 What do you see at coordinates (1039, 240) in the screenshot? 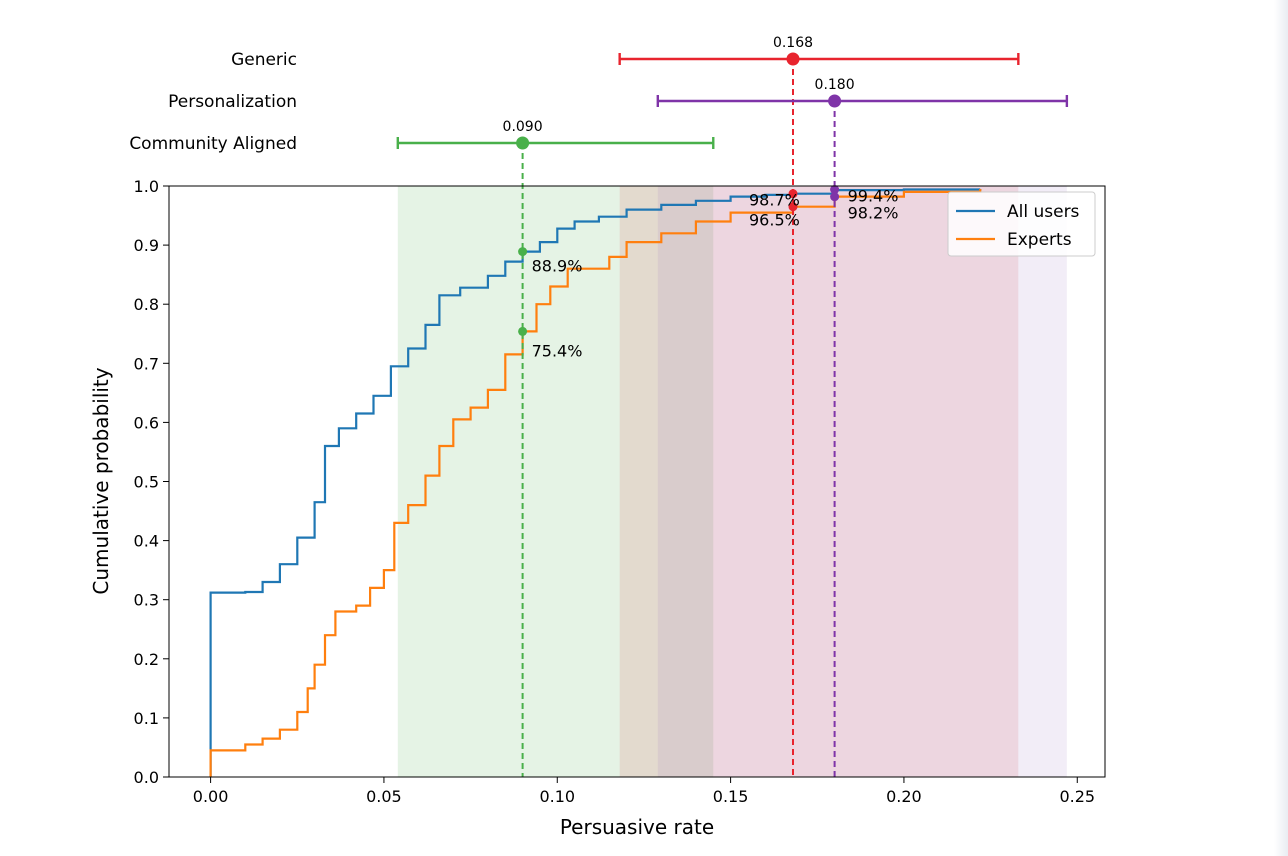
I see `legend-label-experts: Experts` at bounding box center [1039, 240].